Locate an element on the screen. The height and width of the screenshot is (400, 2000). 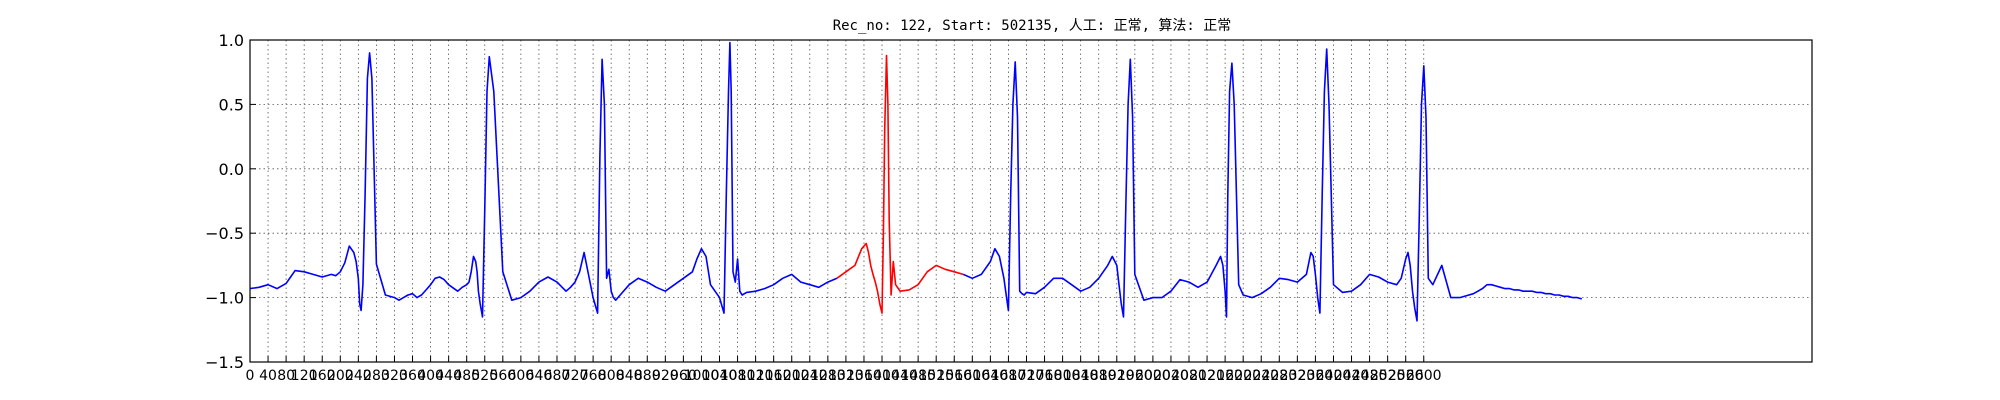
x-tick-label: 440 is located at coordinates (448, 376).